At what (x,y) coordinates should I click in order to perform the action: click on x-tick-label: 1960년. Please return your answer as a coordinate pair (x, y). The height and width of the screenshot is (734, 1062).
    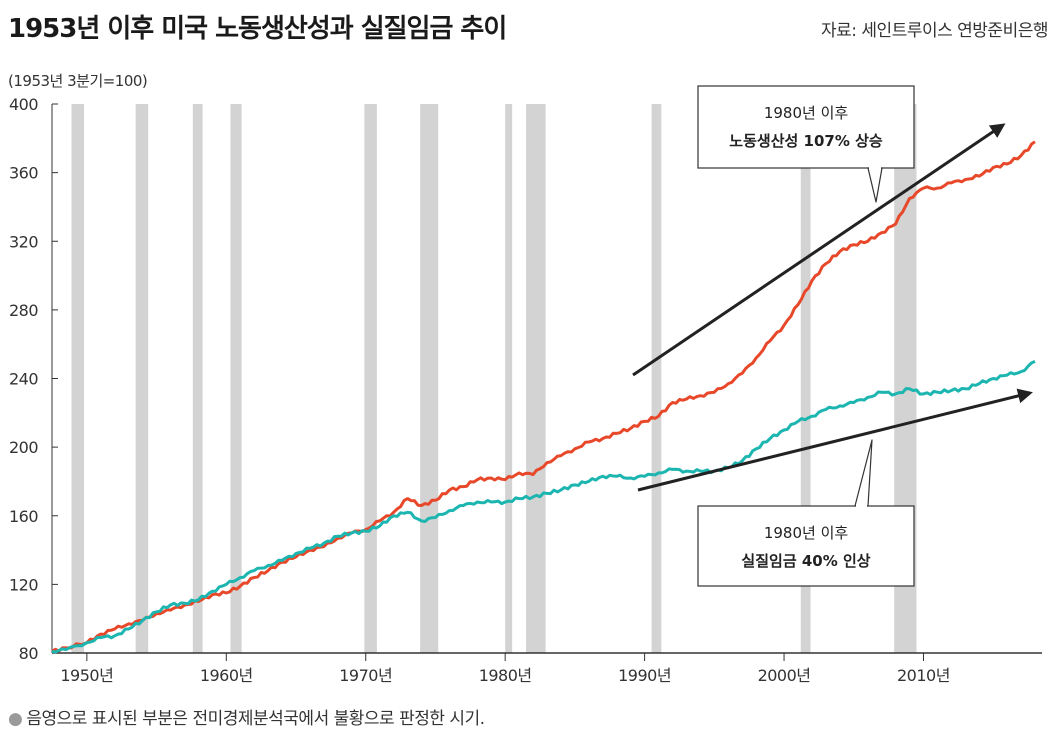
    Looking at the image, I should click on (226, 675).